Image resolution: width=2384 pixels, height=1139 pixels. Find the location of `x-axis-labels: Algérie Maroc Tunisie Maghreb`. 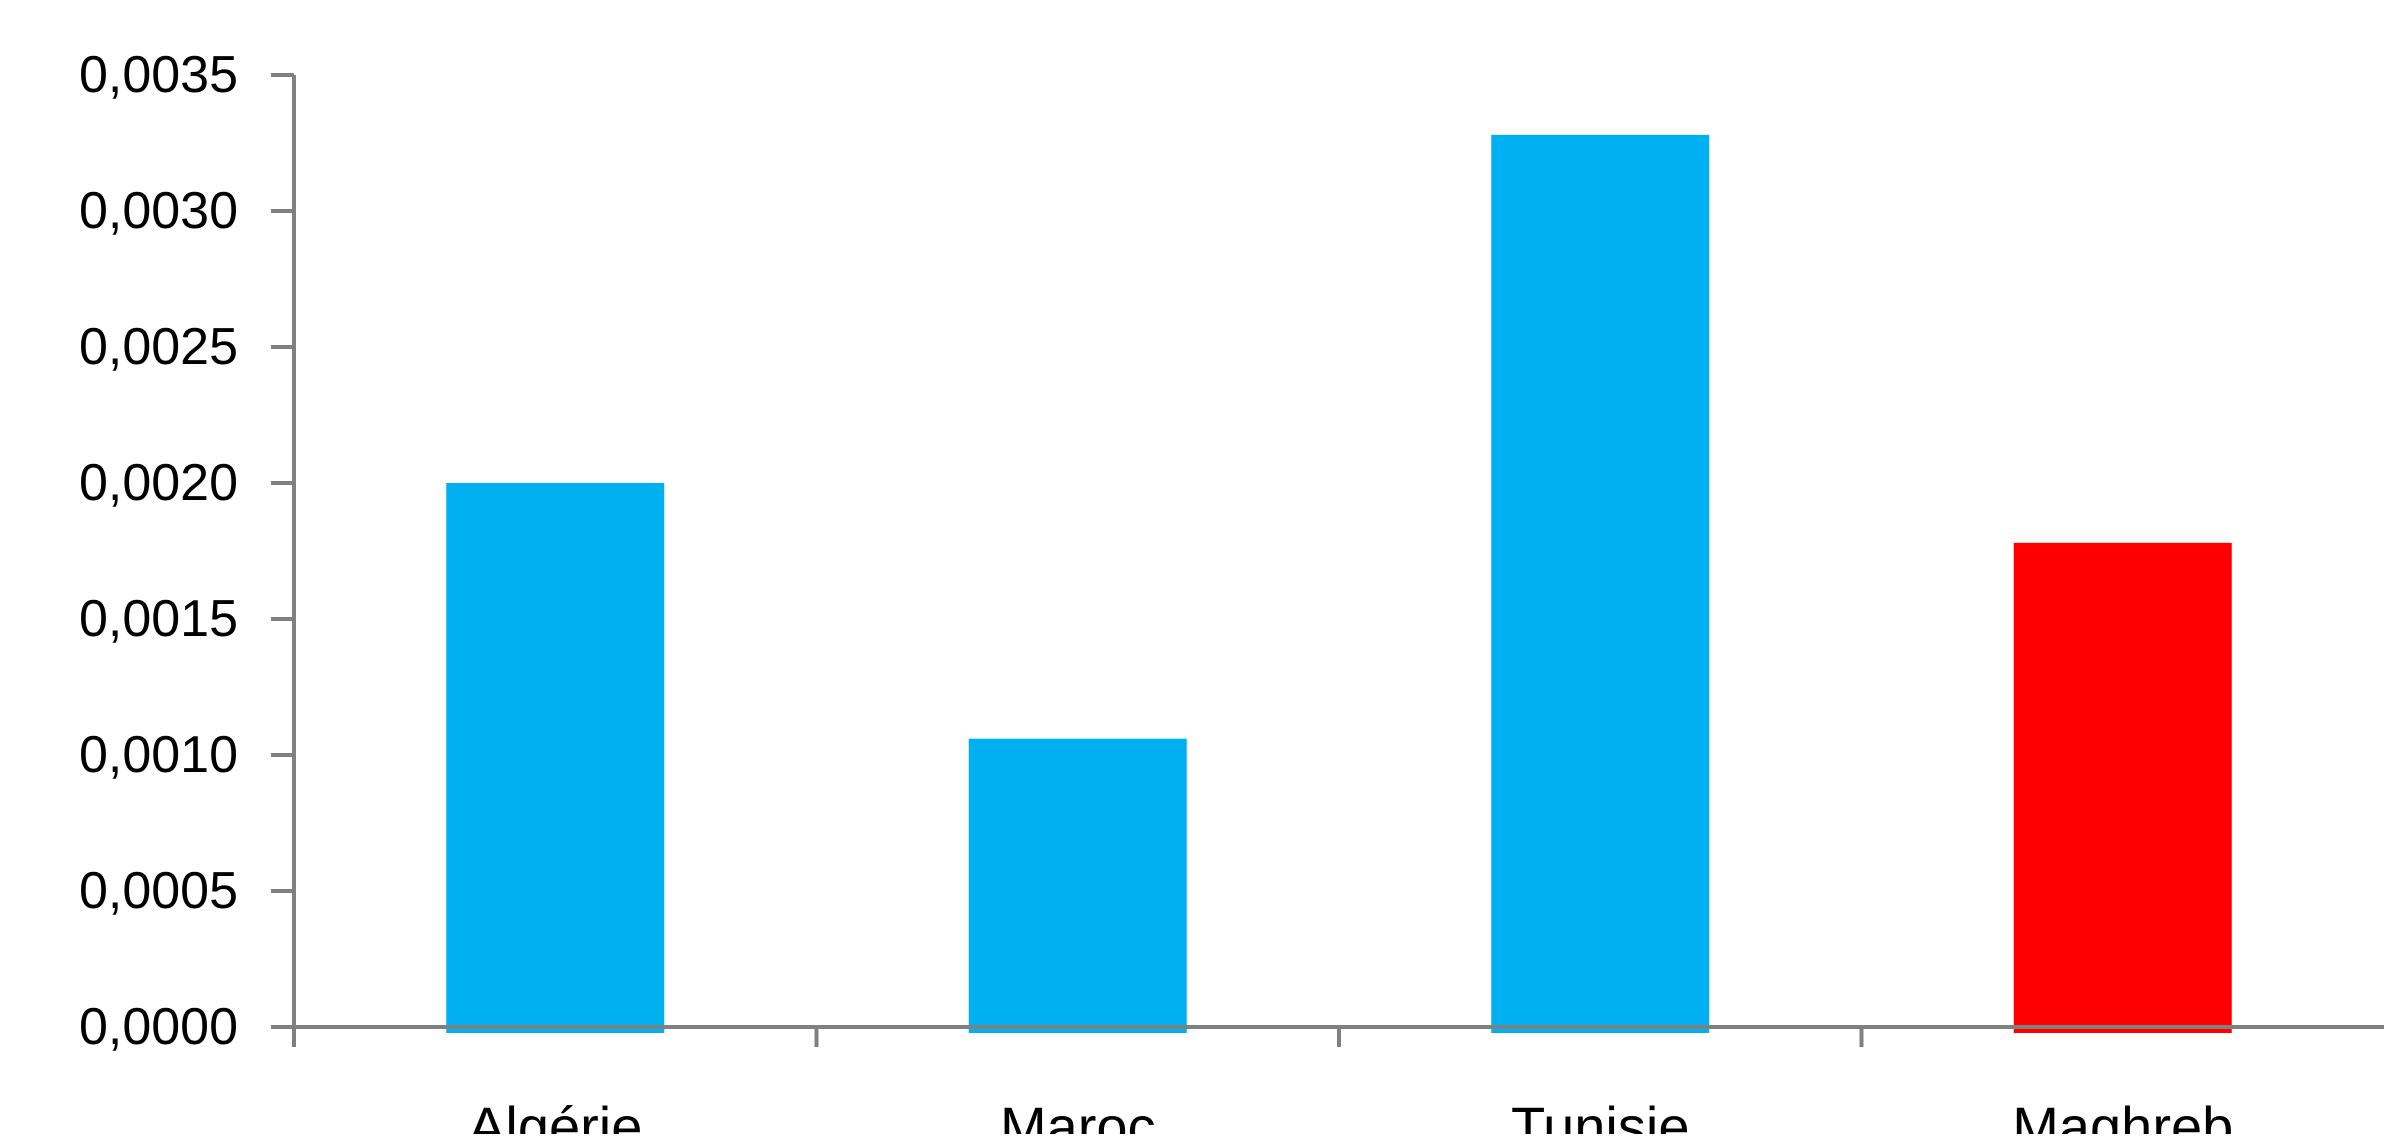

x-axis-labels: Algérie Maroc Tunisie Maghreb is located at coordinates (1350, 1117).